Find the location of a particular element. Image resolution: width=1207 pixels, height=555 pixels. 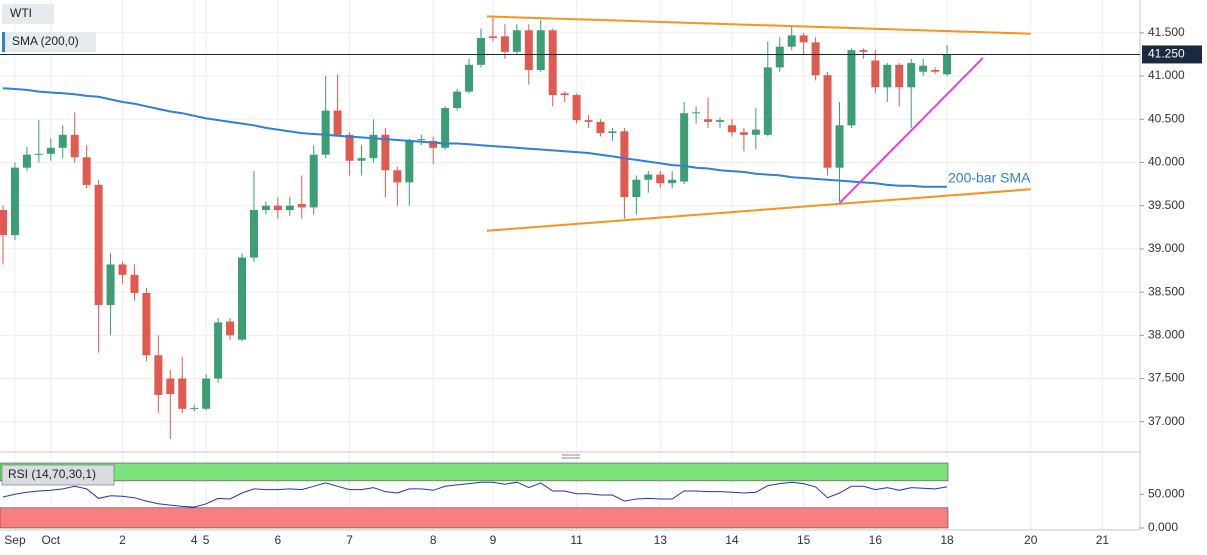

y-tick-label: 0.000 is located at coordinates (1163, 527).